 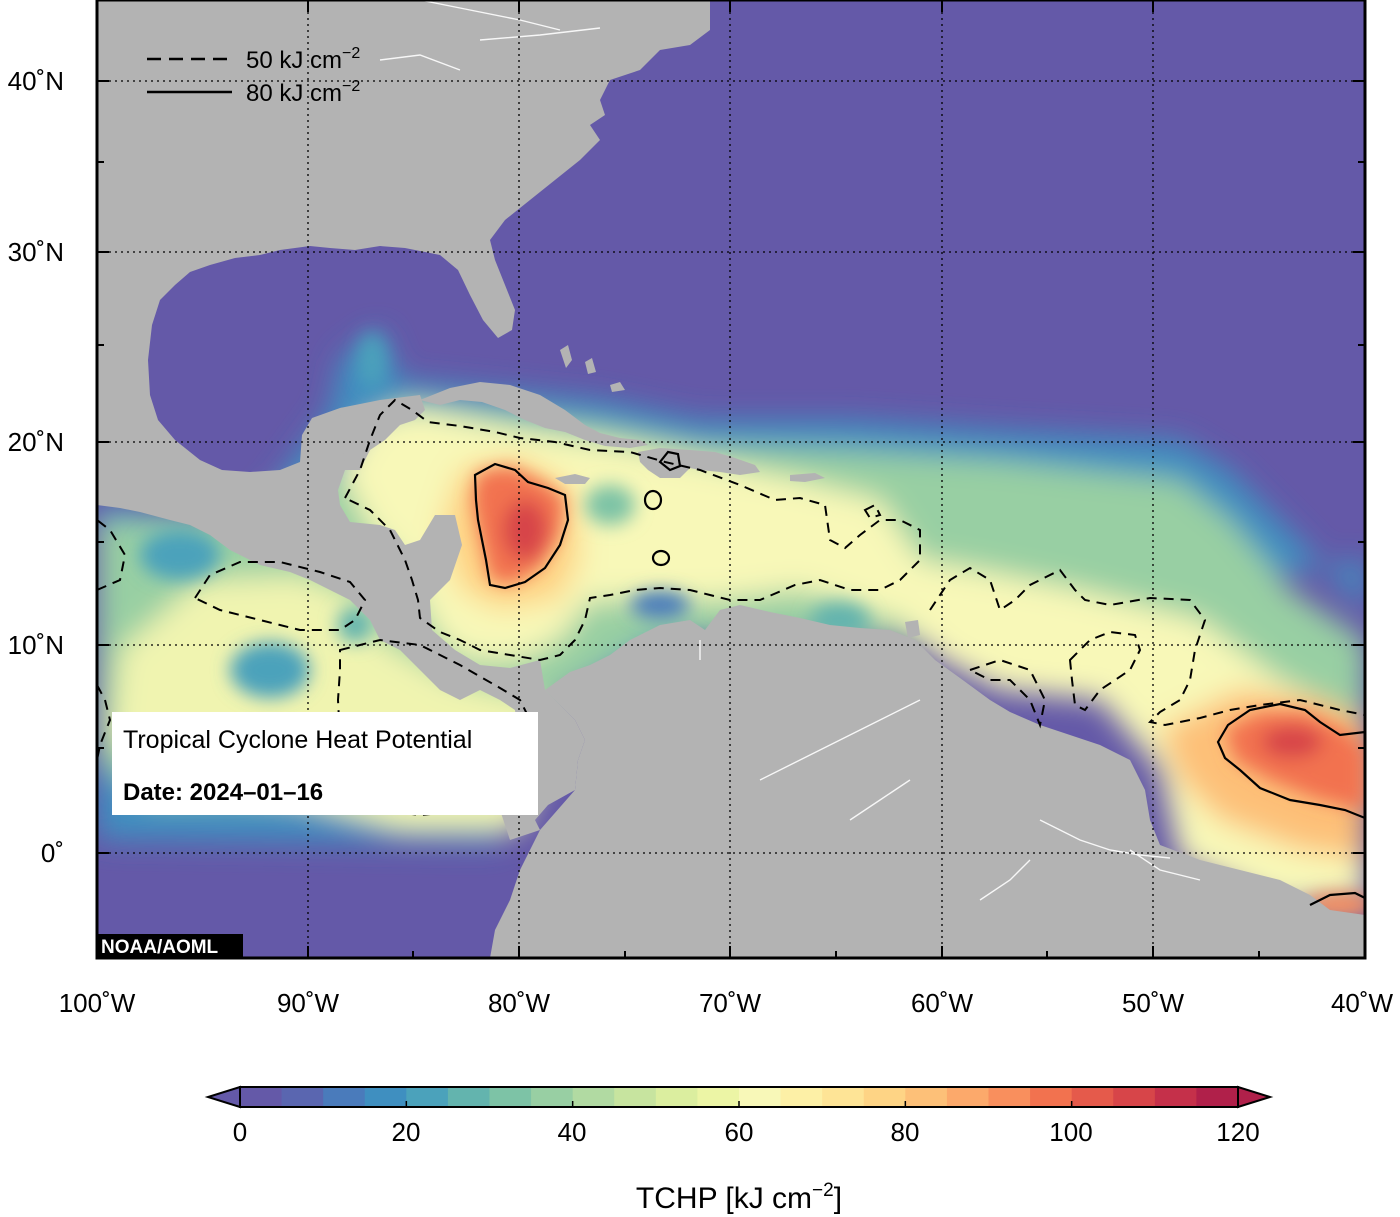 What do you see at coordinates (572, 479) in the screenshot?
I see `land-jamaica` at bounding box center [572, 479].